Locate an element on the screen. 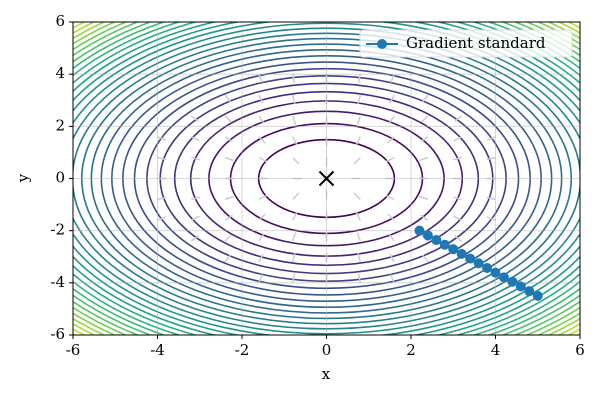  x-tick-label: -6 is located at coordinates (73, 350).